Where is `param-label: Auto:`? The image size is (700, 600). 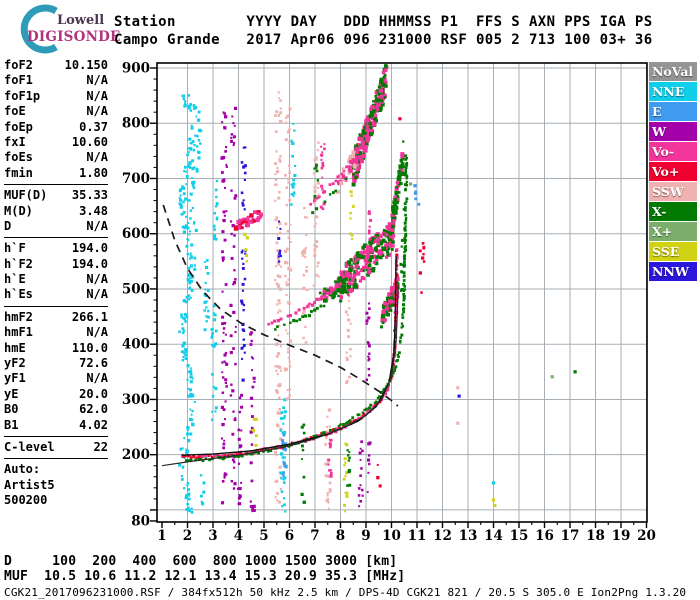 param-label: Auto: is located at coordinates (22, 469).